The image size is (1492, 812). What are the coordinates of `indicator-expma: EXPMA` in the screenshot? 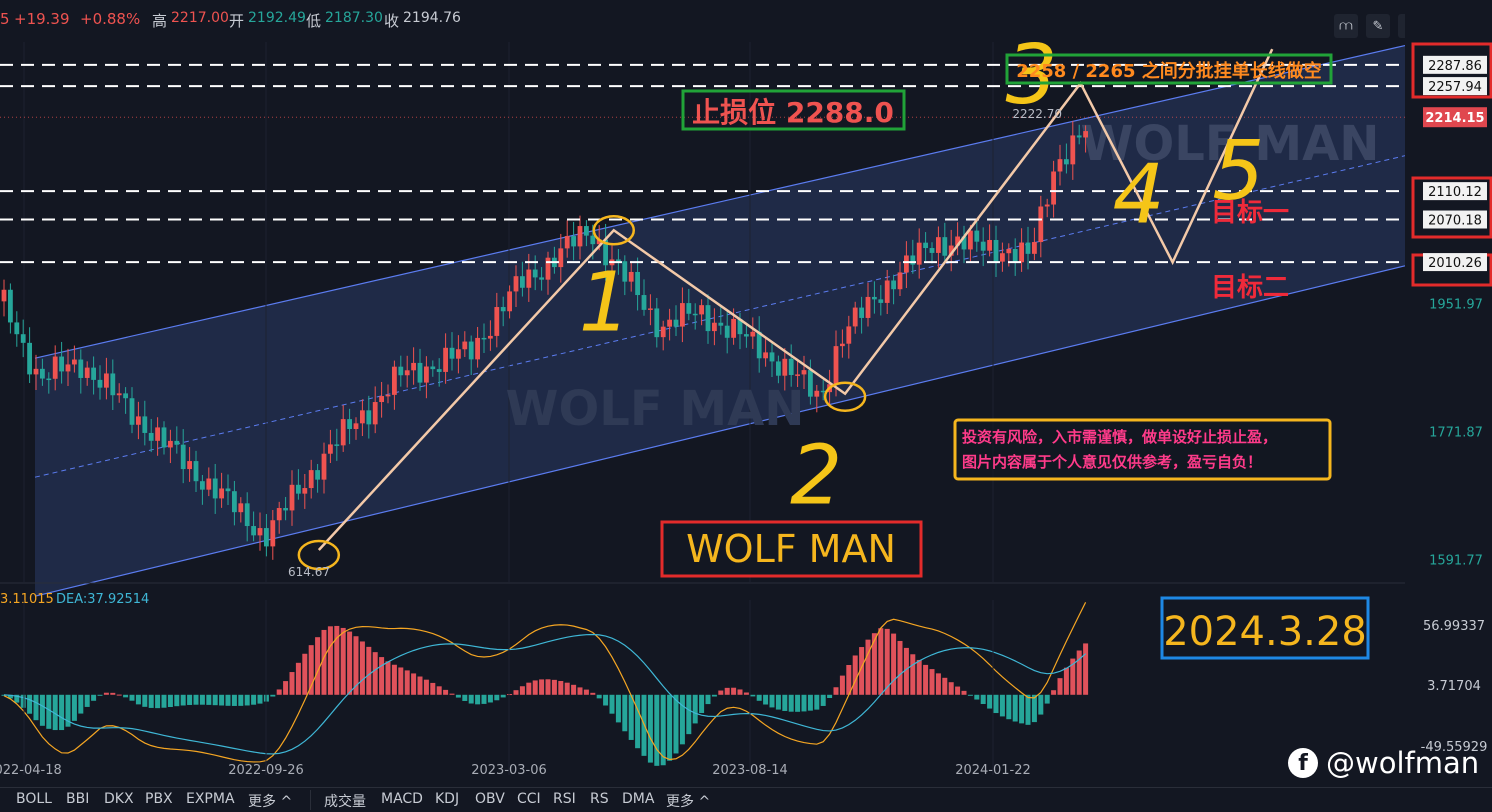 It's located at (210, 799).